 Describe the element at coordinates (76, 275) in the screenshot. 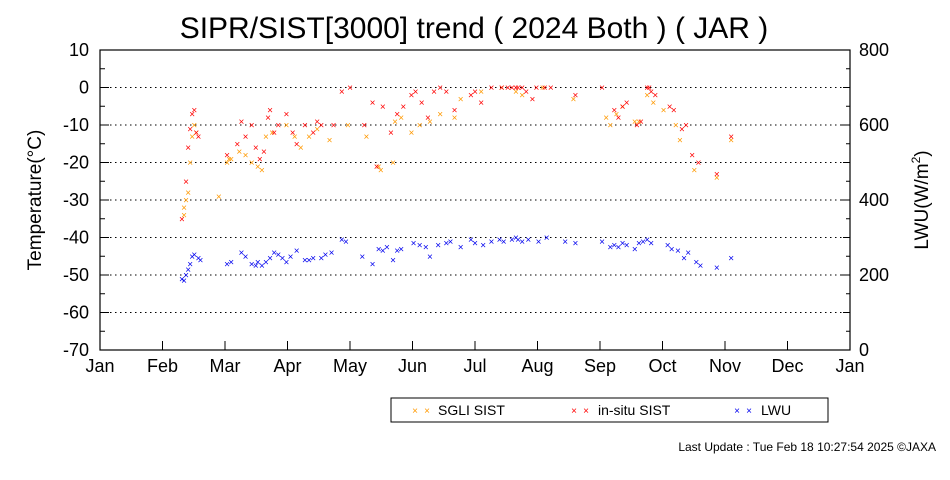

I see `y-tick-label: -50` at that location.